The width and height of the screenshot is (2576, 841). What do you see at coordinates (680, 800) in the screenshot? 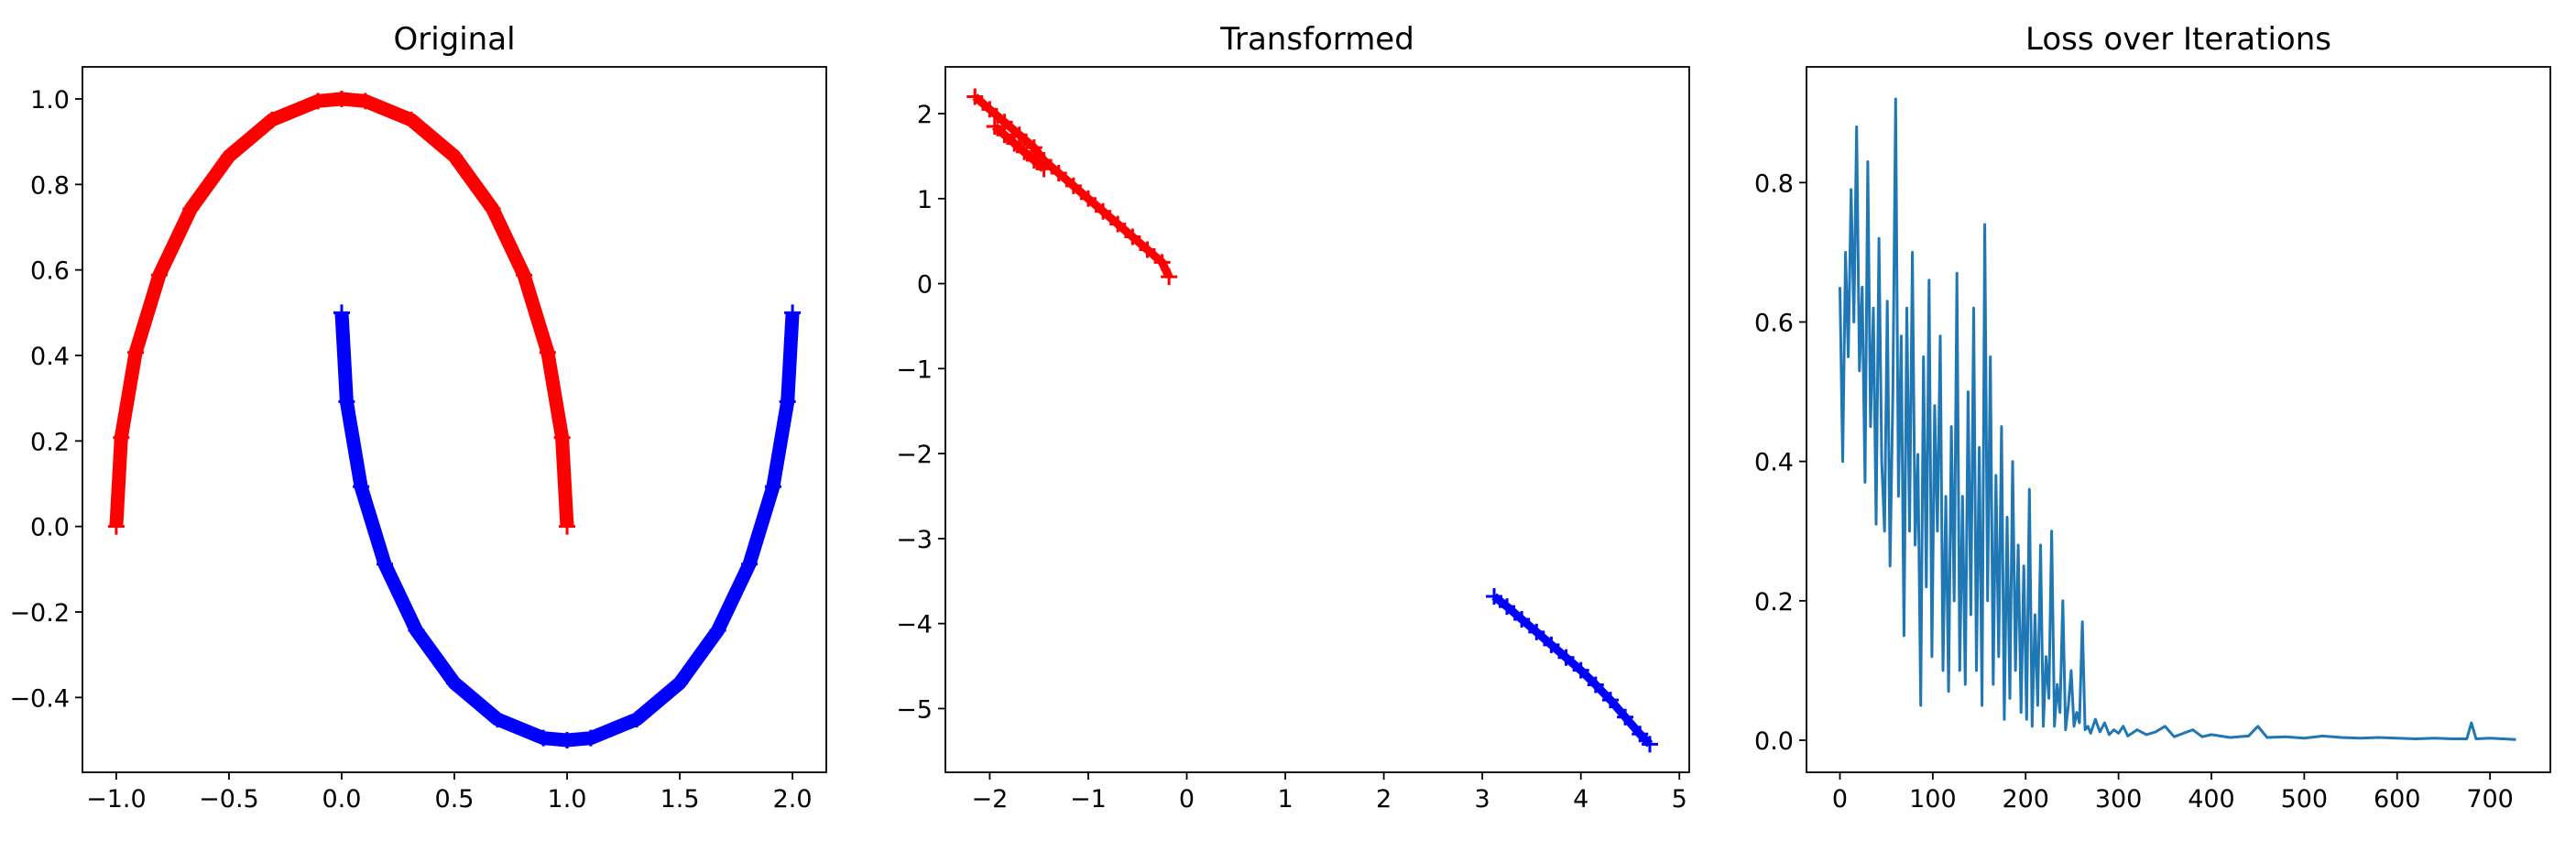
I see `original-x-tick-label: 1.5` at bounding box center [680, 800].